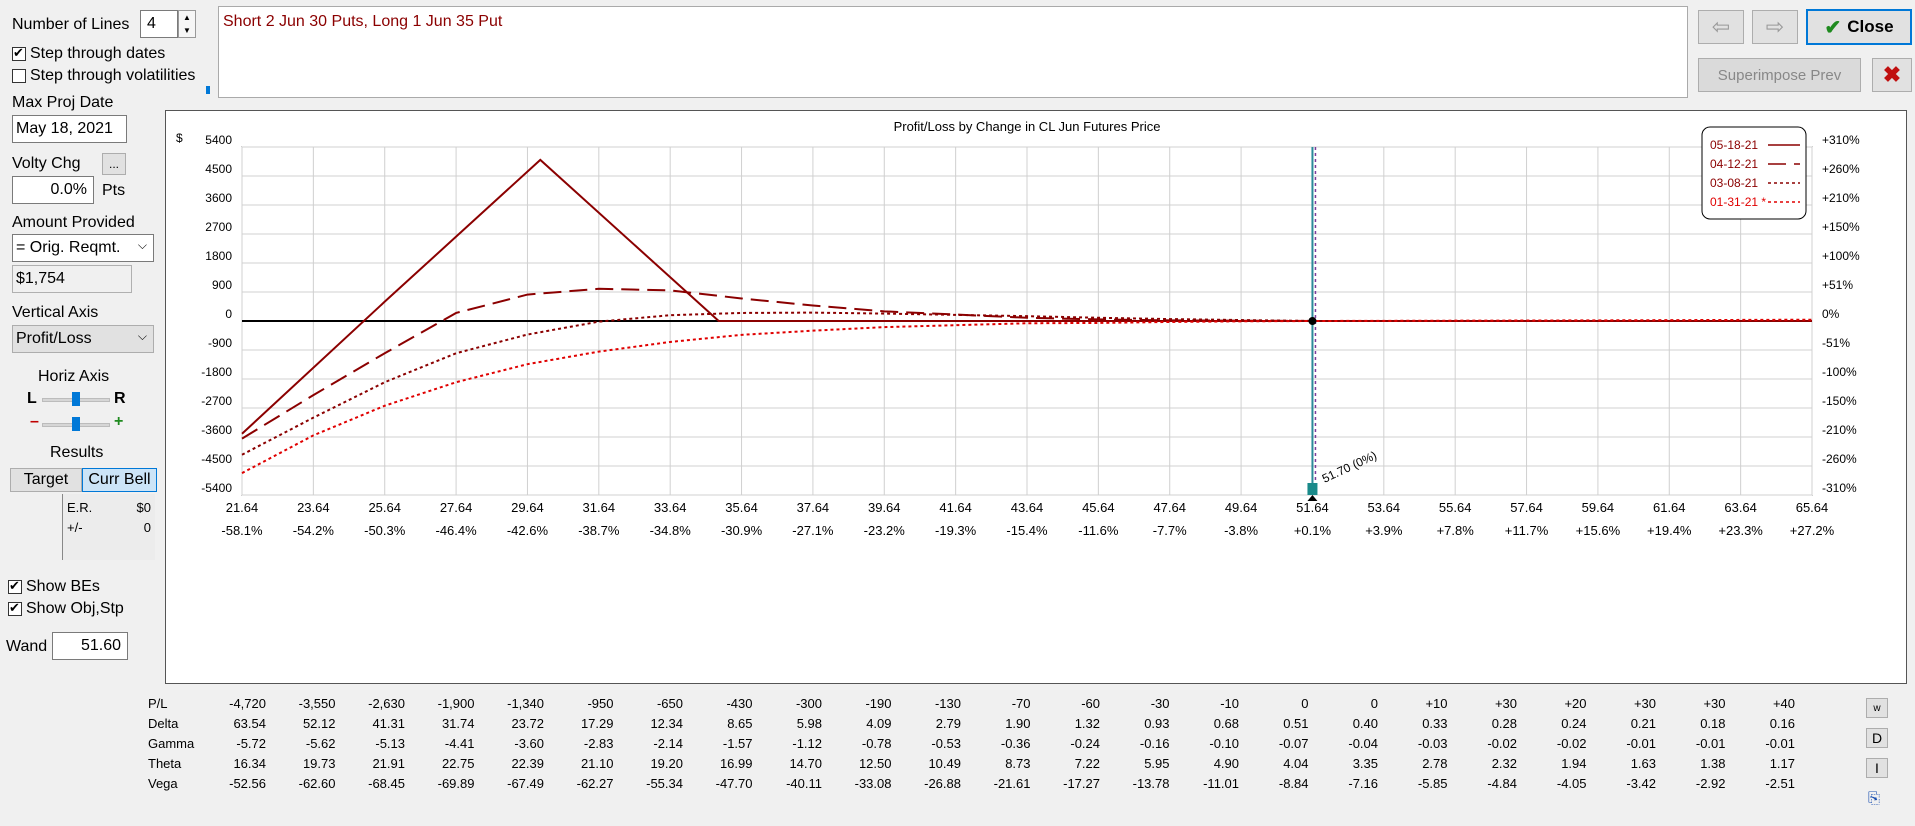  What do you see at coordinates (1877, 738) in the screenshot?
I see `d-button: D` at bounding box center [1877, 738].